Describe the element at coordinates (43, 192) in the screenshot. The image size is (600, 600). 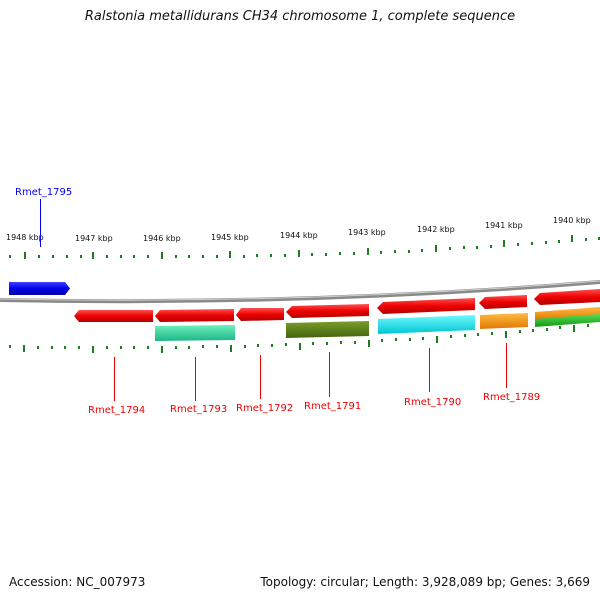
I see `gene-label-rmet-1795: Rmet_1795` at that location.